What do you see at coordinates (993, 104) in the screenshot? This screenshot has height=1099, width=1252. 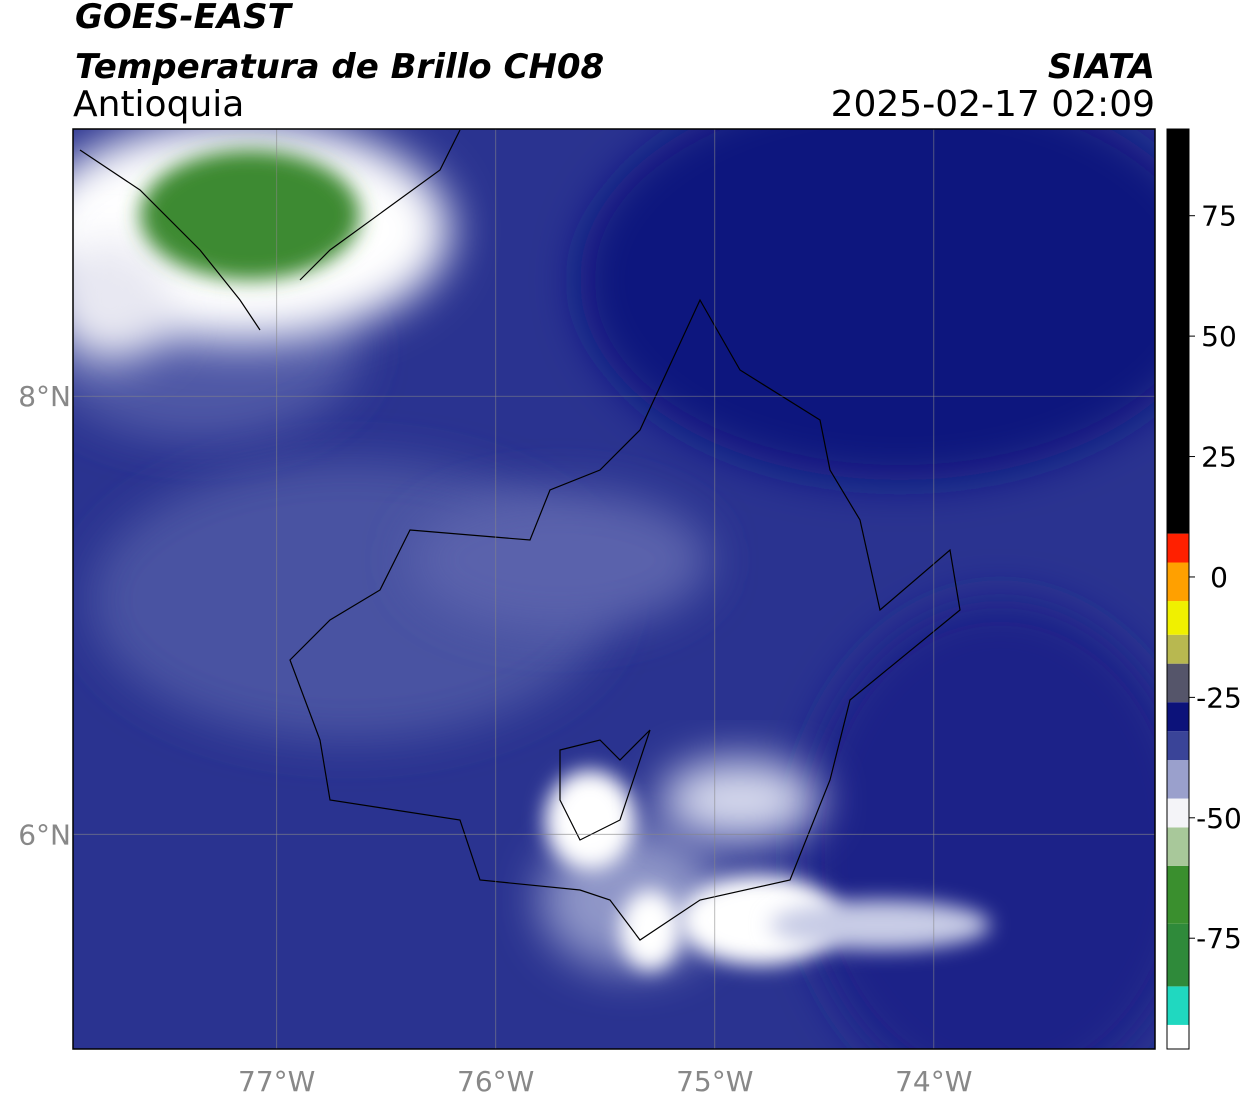 I see `datetime: 2025-02-17 02:09` at bounding box center [993, 104].